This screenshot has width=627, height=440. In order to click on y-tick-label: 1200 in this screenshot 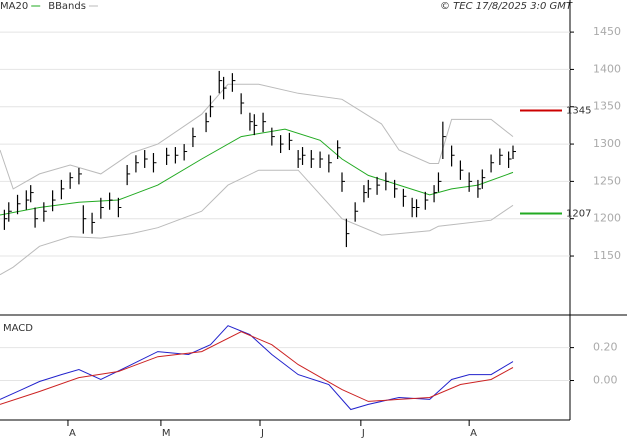, I will do `click(607, 218)`.